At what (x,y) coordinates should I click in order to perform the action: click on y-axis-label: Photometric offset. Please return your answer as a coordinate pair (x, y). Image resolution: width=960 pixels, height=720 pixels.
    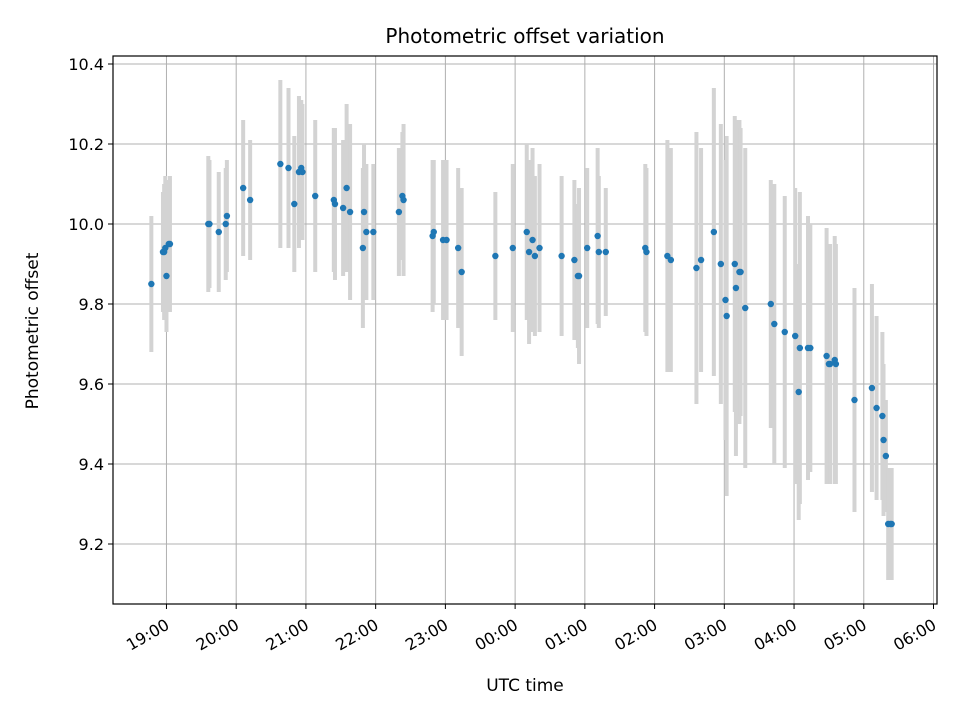
    Looking at the image, I should click on (33, 330).